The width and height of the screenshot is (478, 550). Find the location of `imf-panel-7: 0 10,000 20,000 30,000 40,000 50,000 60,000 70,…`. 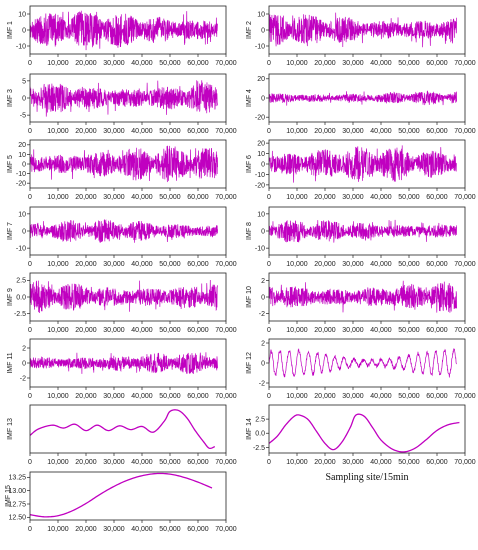

imf-panel-7: 0 10,000 20,000 30,000 40,000 50,000 60,000 70,… is located at coordinates (122, 237).